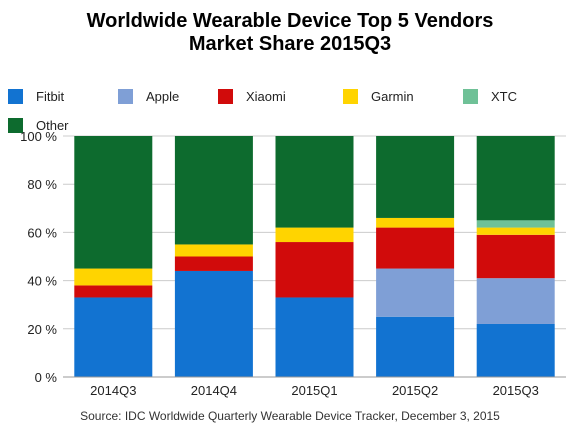 Image resolution: width=580 pixels, height=433 pixels. I want to click on bar-segment-xiaomi-2015q1, so click(314, 270).